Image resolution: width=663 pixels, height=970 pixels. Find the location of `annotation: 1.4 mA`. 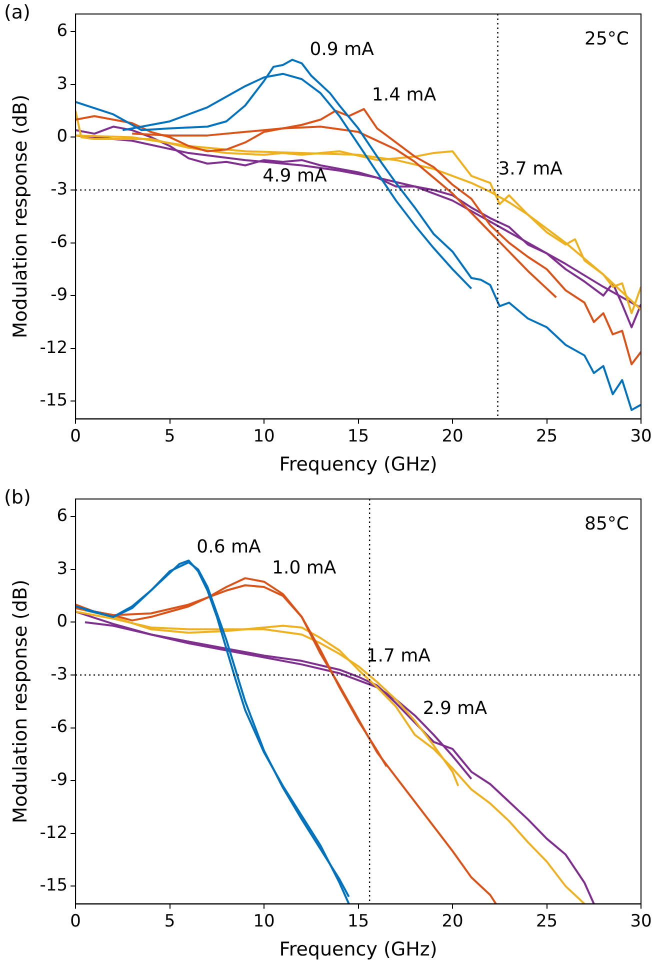

annotation: 1.4 mA is located at coordinates (404, 95).